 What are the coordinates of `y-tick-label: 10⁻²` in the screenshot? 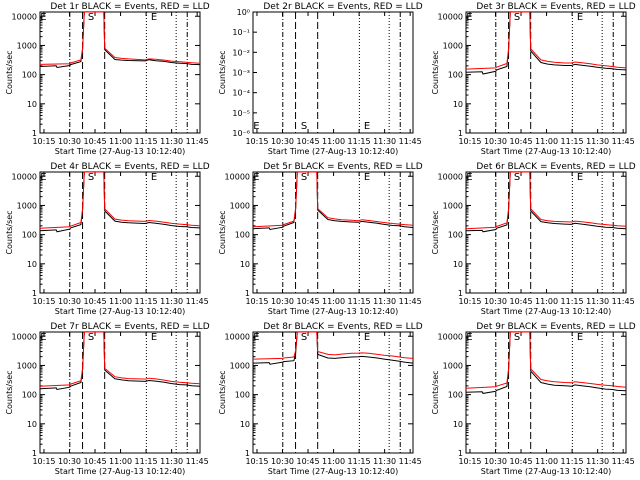 It's located at (241, 52).